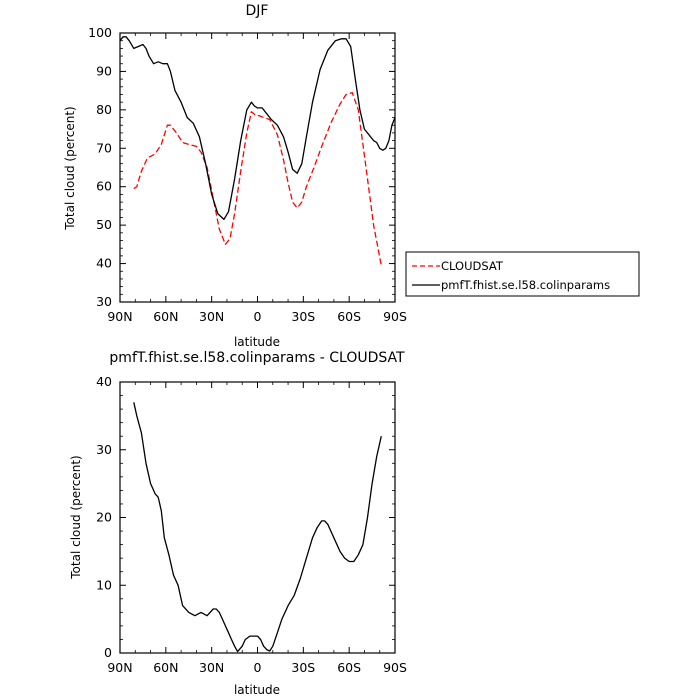 This screenshot has width=700, height=700. I want to click on legend-box, so click(522, 274).